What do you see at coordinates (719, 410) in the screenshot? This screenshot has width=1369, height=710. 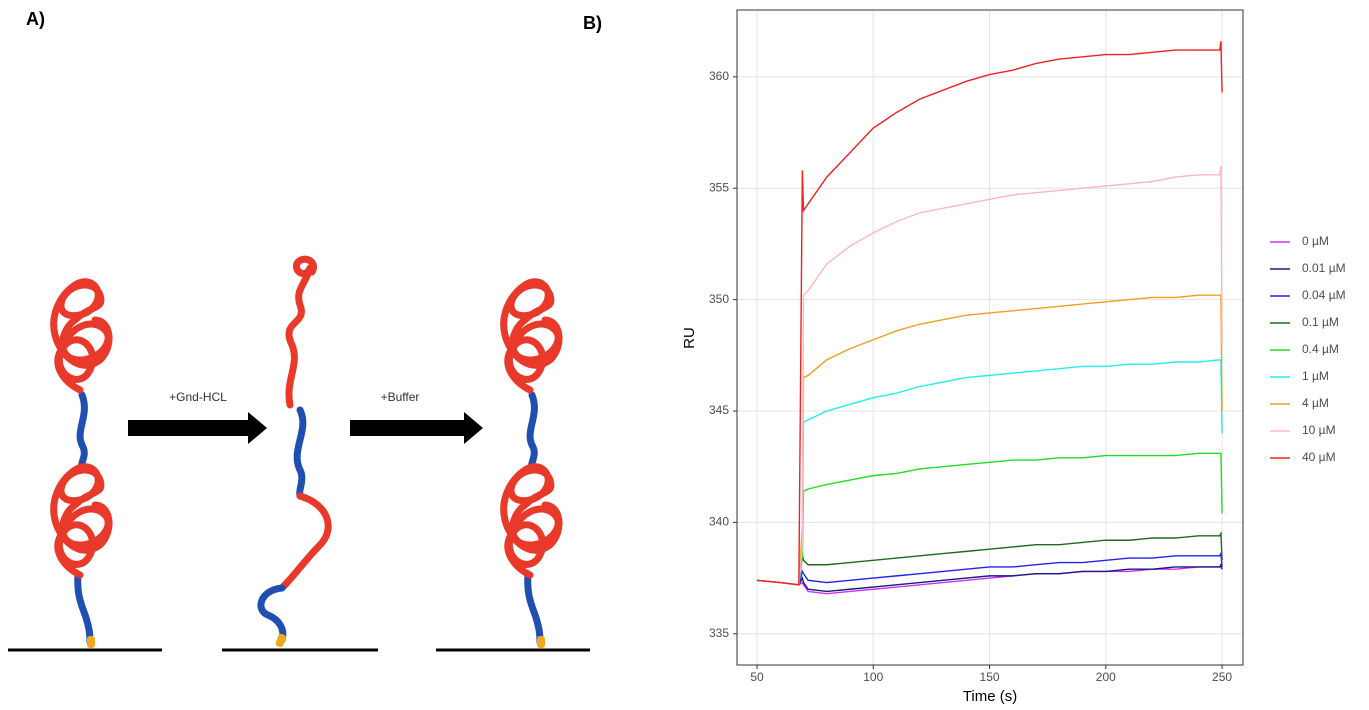 I see `y-tick-label: 345` at bounding box center [719, 410].